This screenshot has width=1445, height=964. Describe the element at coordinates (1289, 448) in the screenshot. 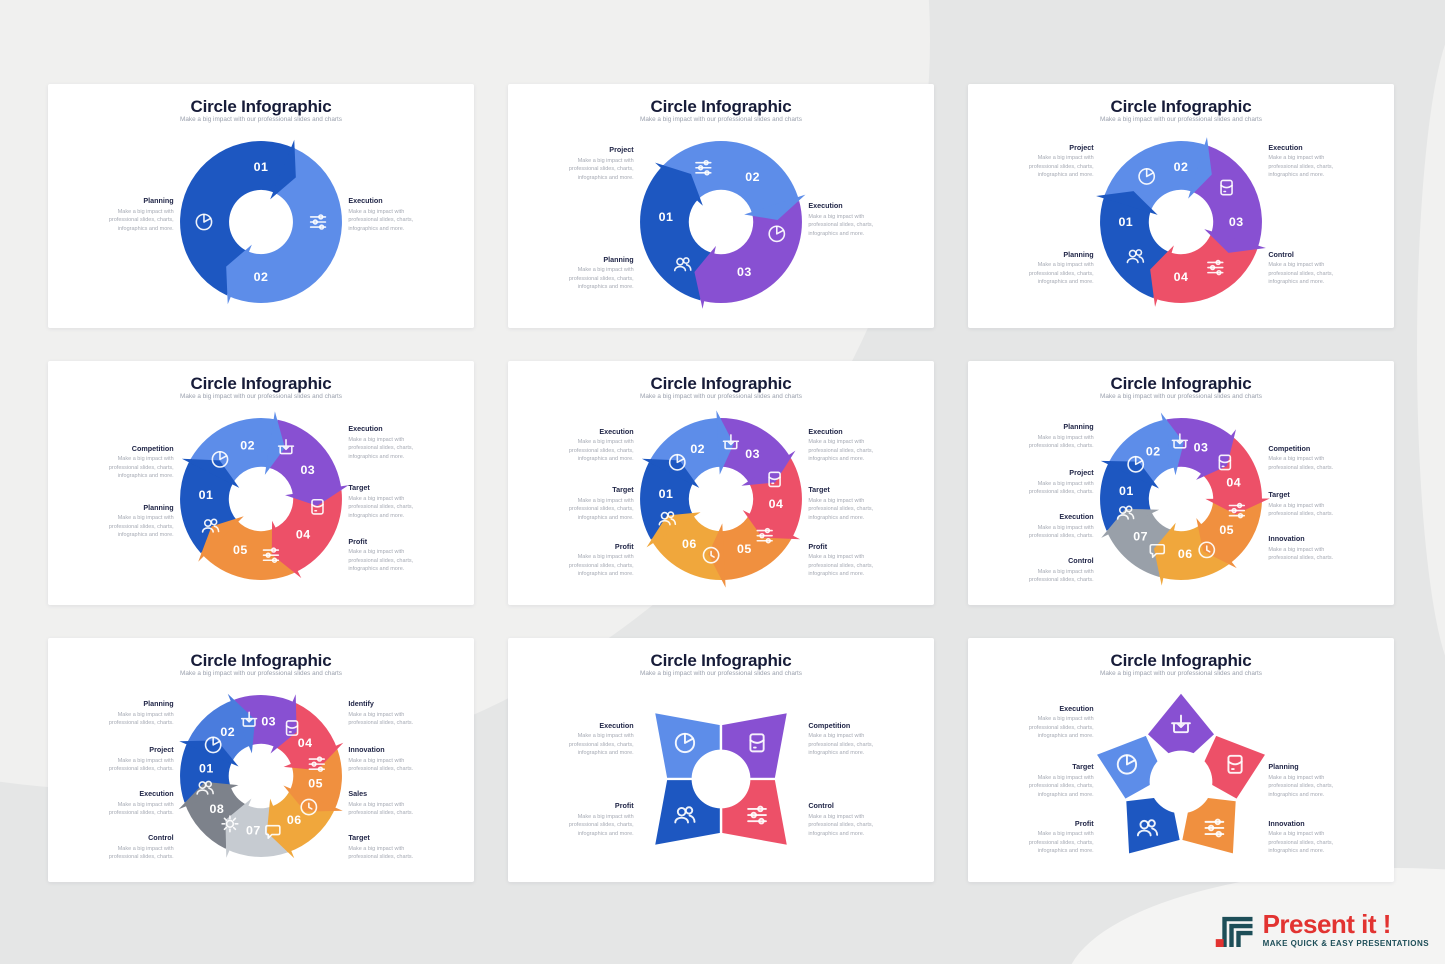

I see `label-title: Competition` at that location.